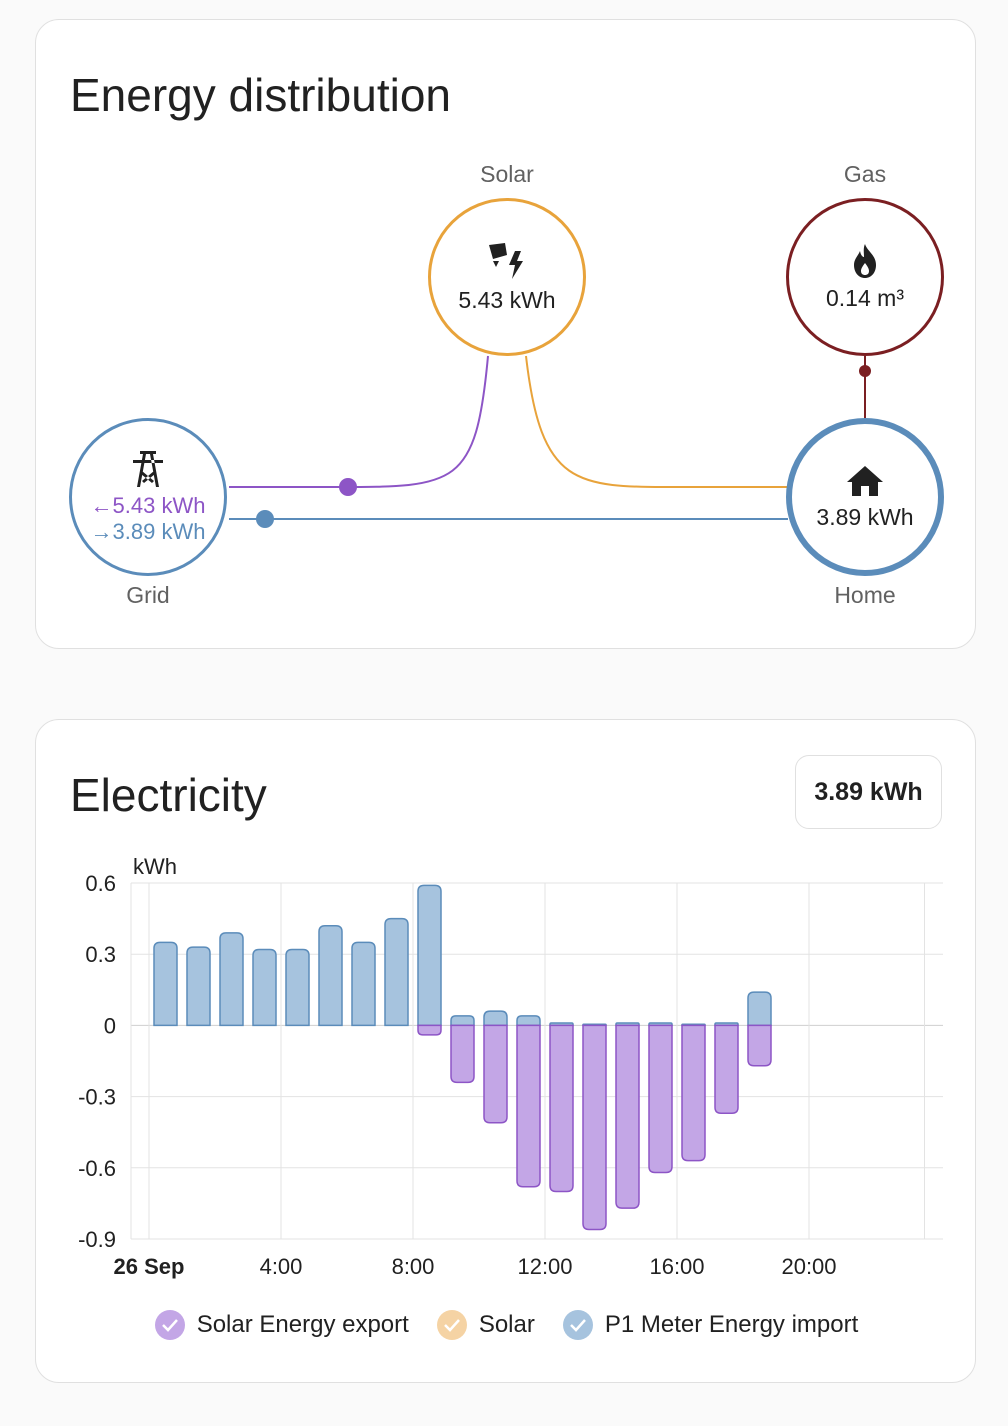 The height and width of the screenshot is (1426, 1008). I want to click on electricity-total-badge: 3.89 kWh, so click(868, 792).